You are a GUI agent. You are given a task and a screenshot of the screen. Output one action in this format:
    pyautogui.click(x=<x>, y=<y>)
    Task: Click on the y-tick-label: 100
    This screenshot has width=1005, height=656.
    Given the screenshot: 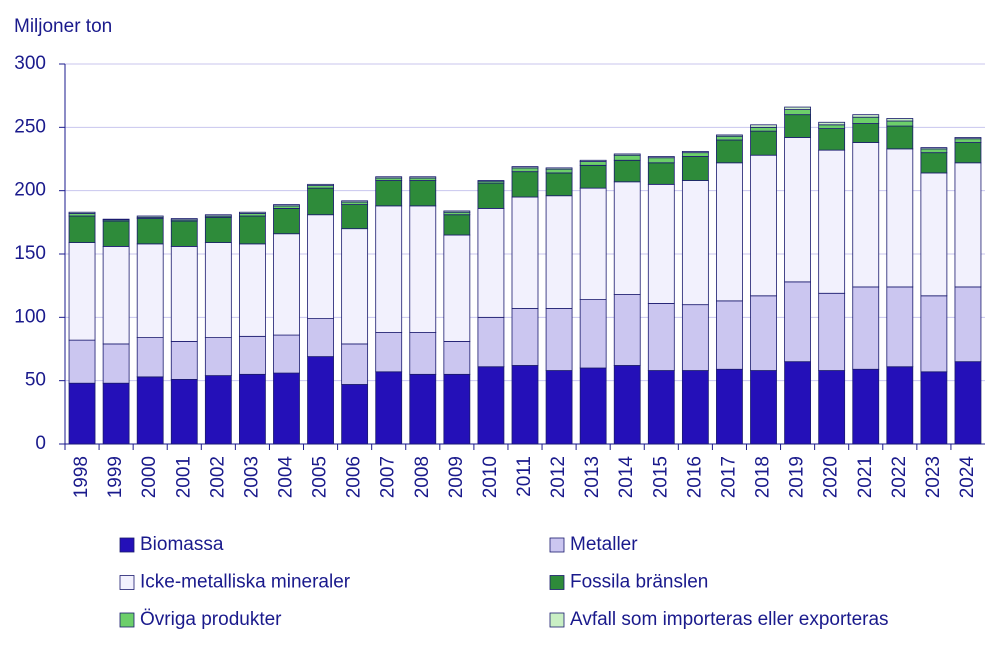 What is the action you would take?
    pyautogui.click(x=30, y=316)
    